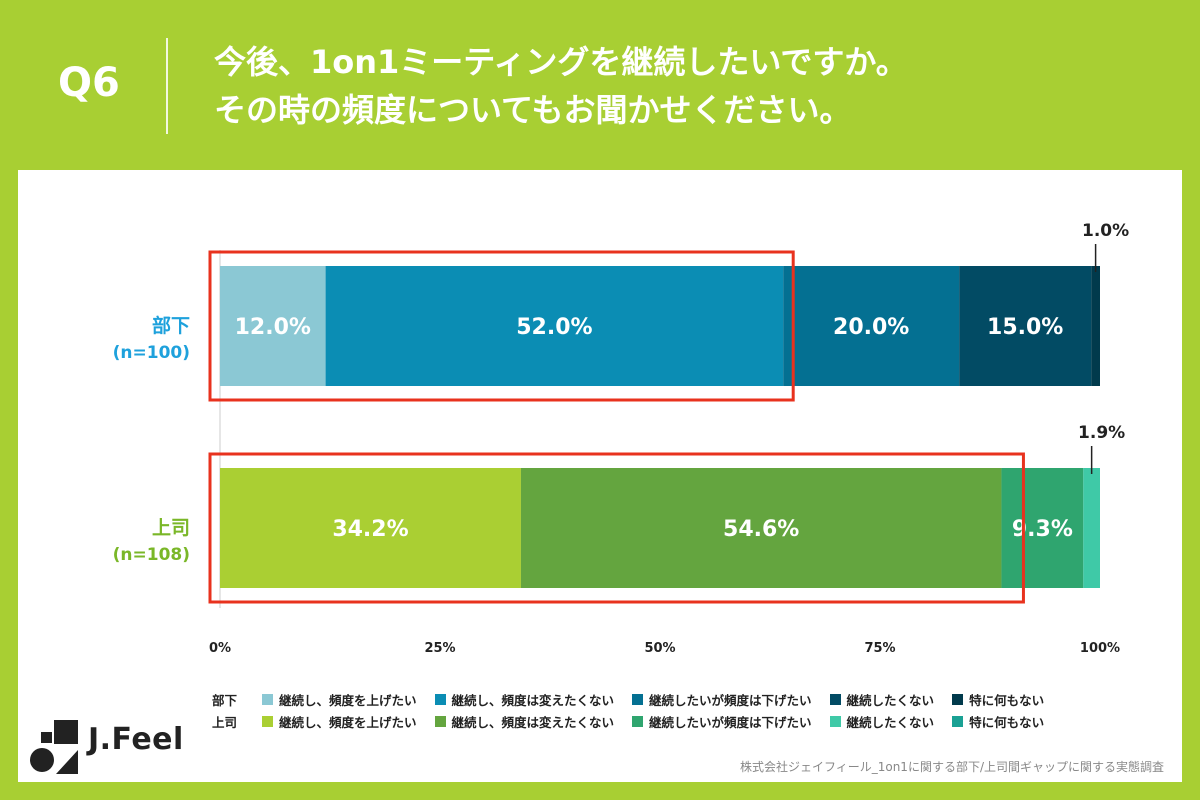 The width and height of the screenshot is (1200, 800). I want to click on question-label: Q6, so click(89, 83).